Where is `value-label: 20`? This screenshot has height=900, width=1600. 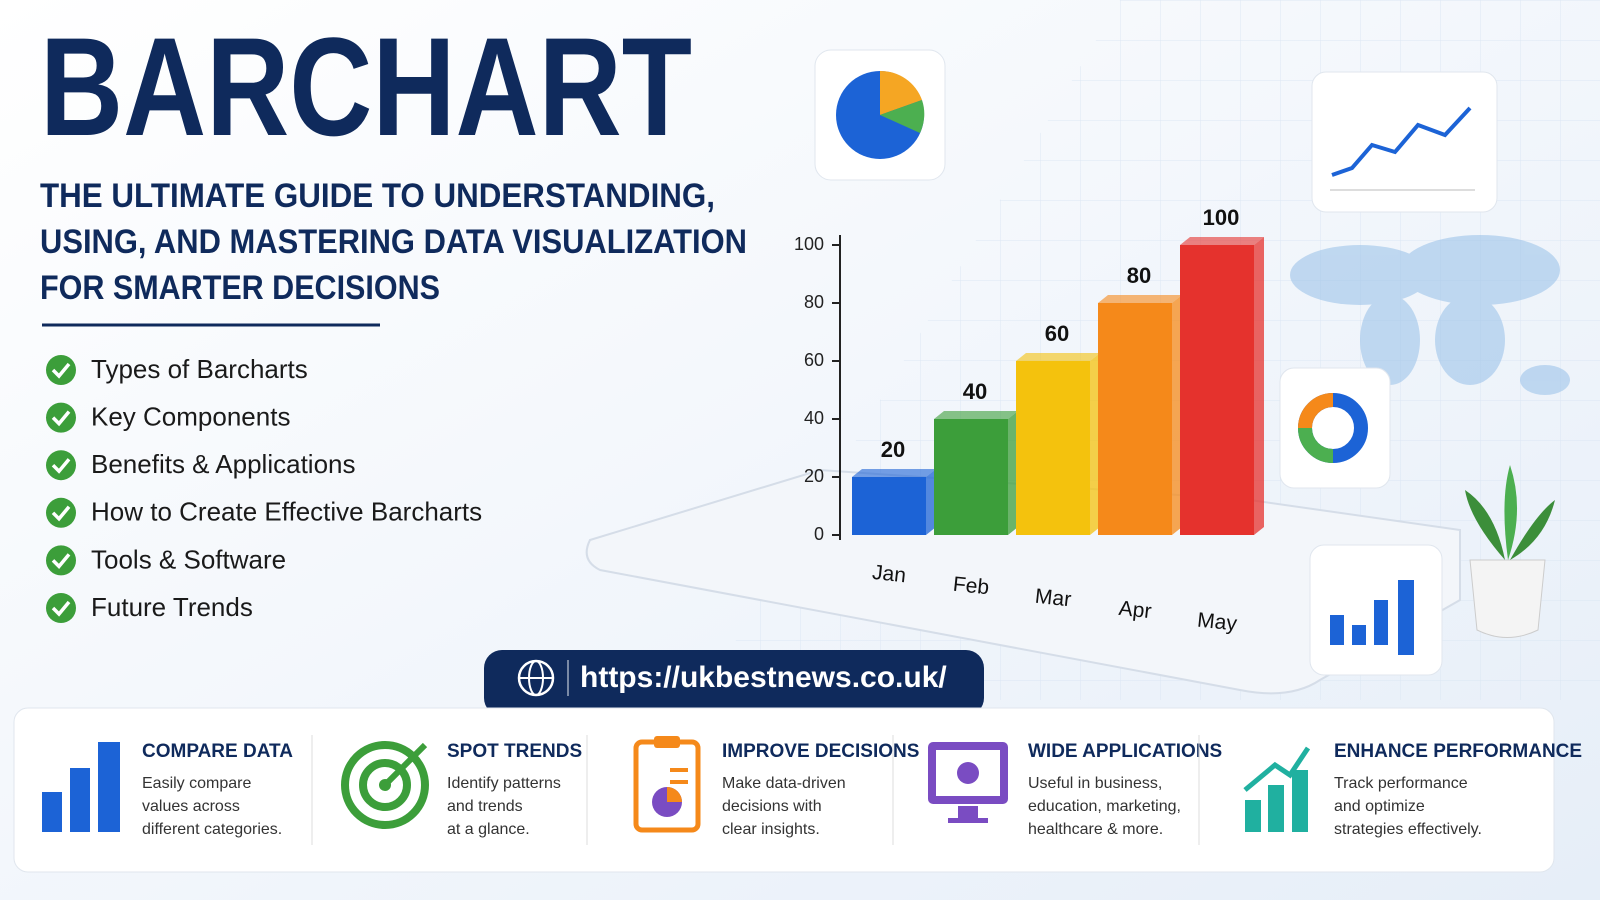
value-label: 20 is located at coordinates (893, 449).